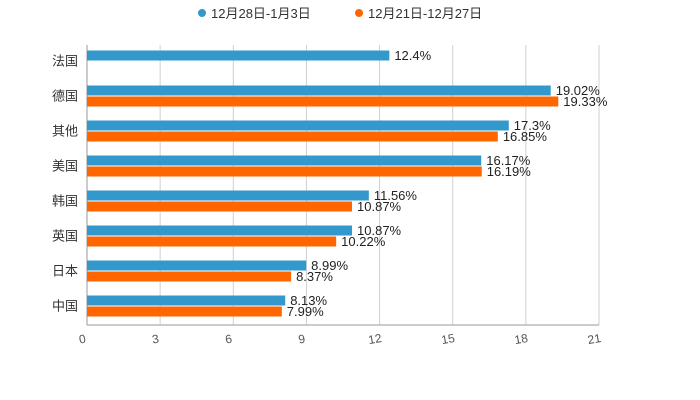  I want to click on x-tick-label: 0, so click(82, 339).